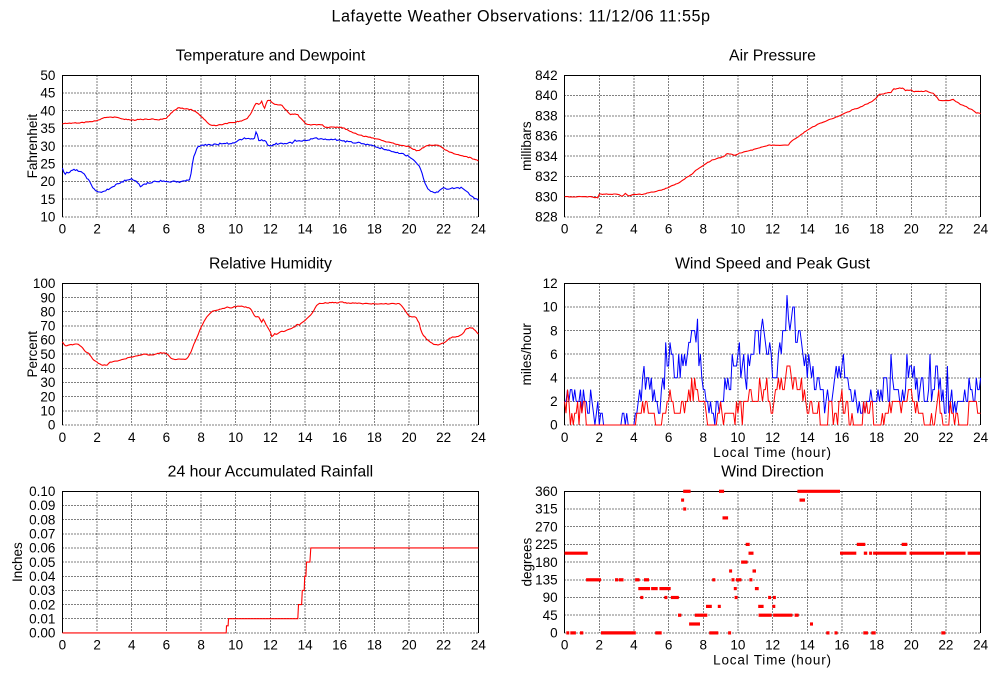 This screenshot has width=1000, height=685. Describe the element at coordinates (546, 95) in the screenshot. I see `svg-text: 840` at that location.